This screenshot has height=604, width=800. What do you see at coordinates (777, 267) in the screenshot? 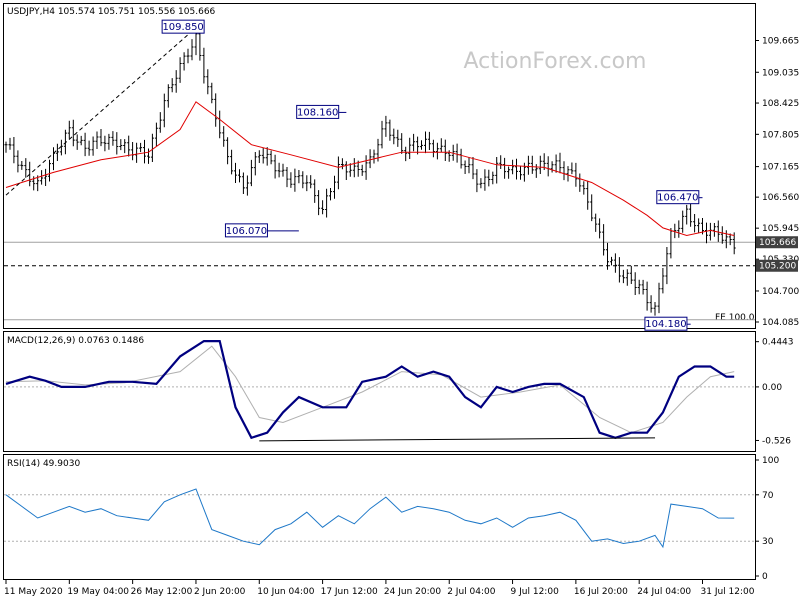
I see `level-price-tag-label: 105.200` at bounding box center [777, 267].